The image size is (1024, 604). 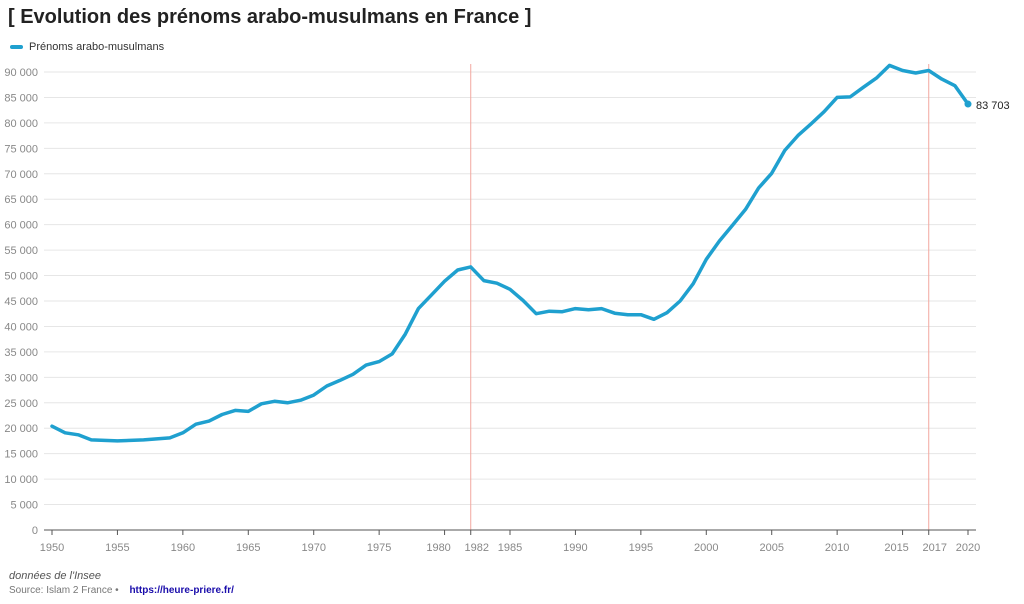 What do you see at coordinates (21, 175) in the screenshot?
I see `y-tick-label: 70 000` at bounding box center [21, 175].